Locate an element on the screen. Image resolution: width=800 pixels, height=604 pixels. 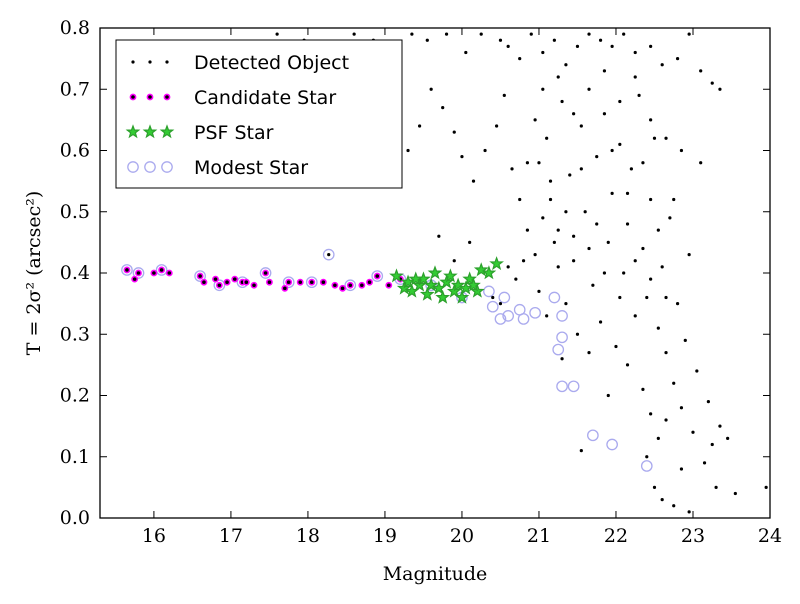
x-tick-label: 18 is located at coordinates (308, 536).